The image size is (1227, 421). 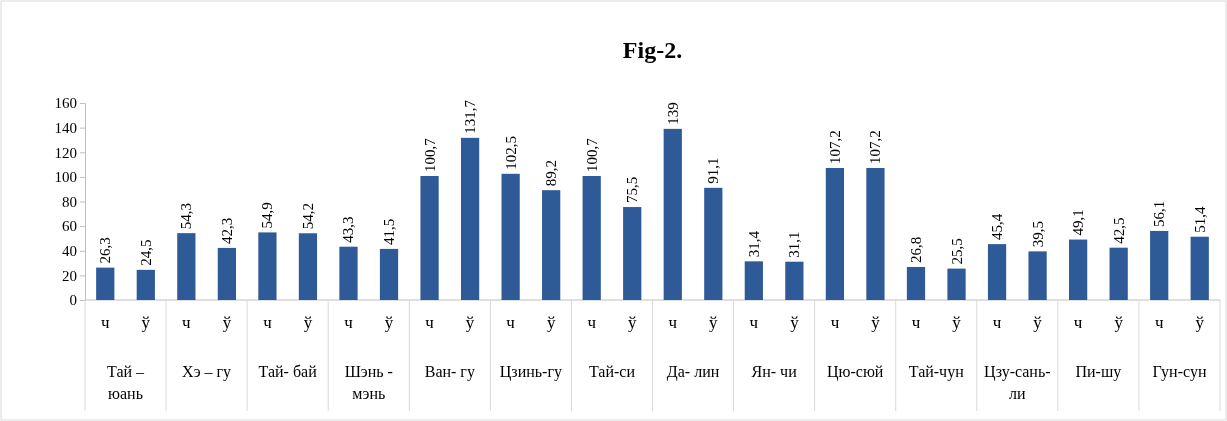 I want to click on text: Тай – юань, so click(x=126, y=382).